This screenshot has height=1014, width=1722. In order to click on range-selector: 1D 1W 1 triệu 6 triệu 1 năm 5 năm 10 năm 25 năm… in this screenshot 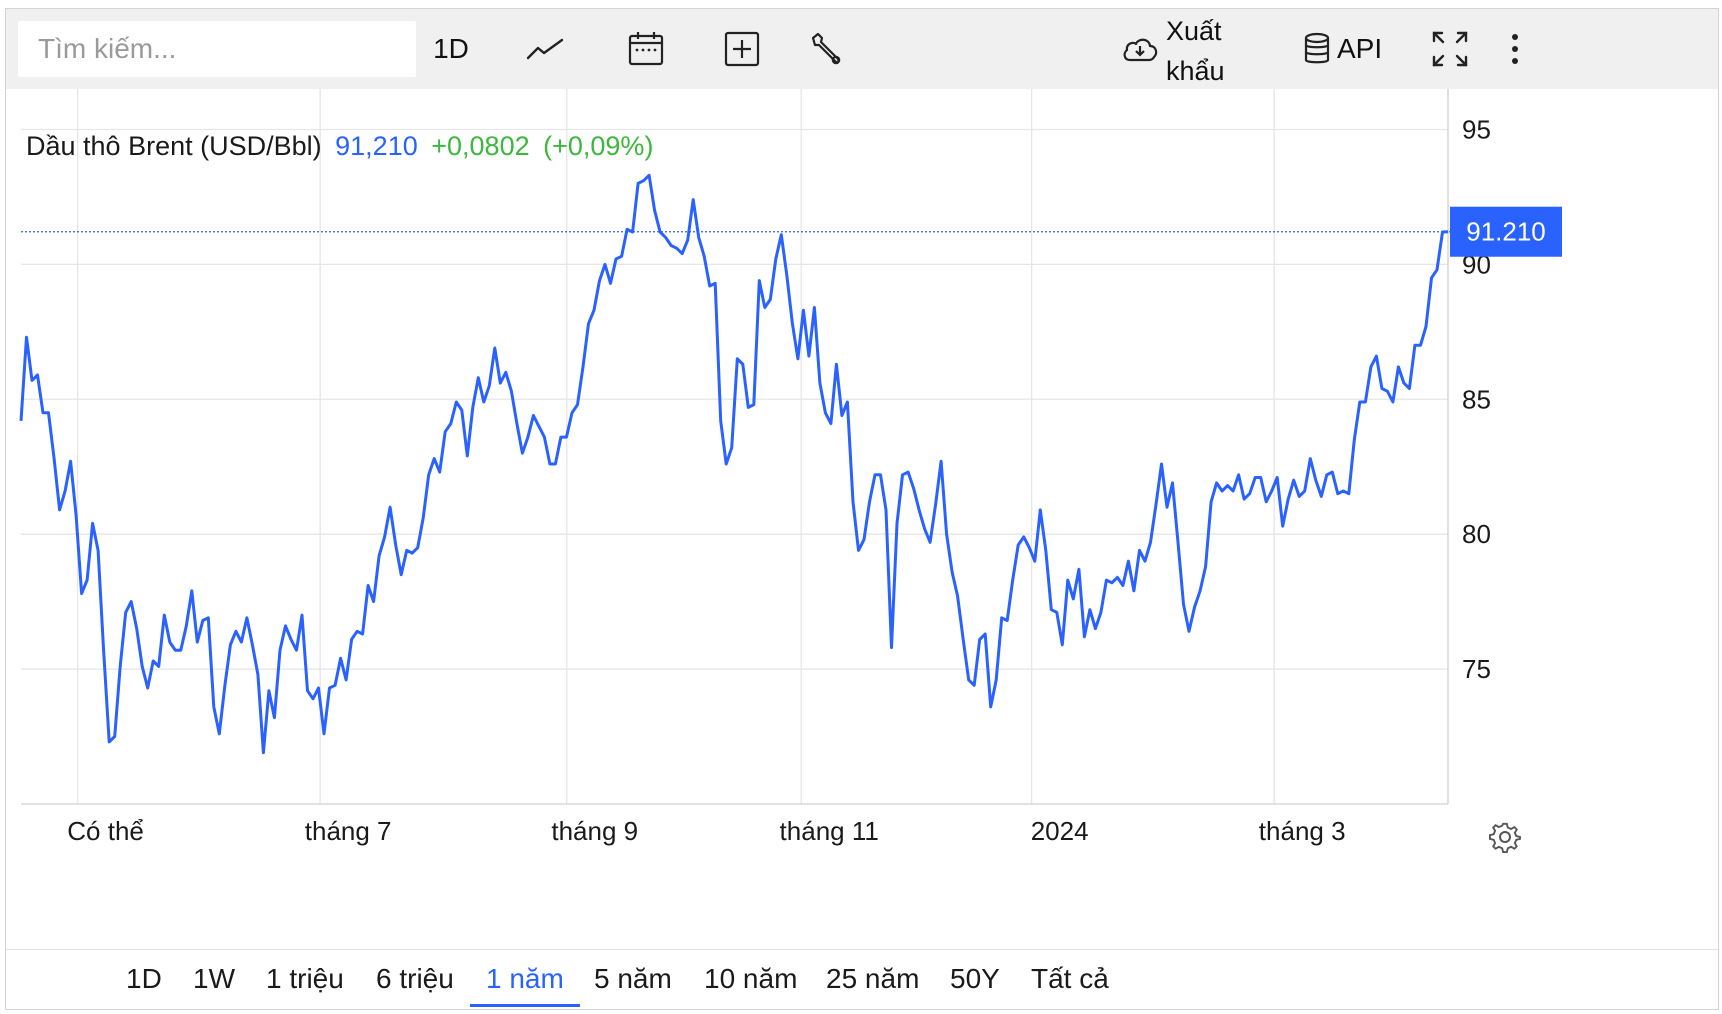, I will do `click(862, 979)`.